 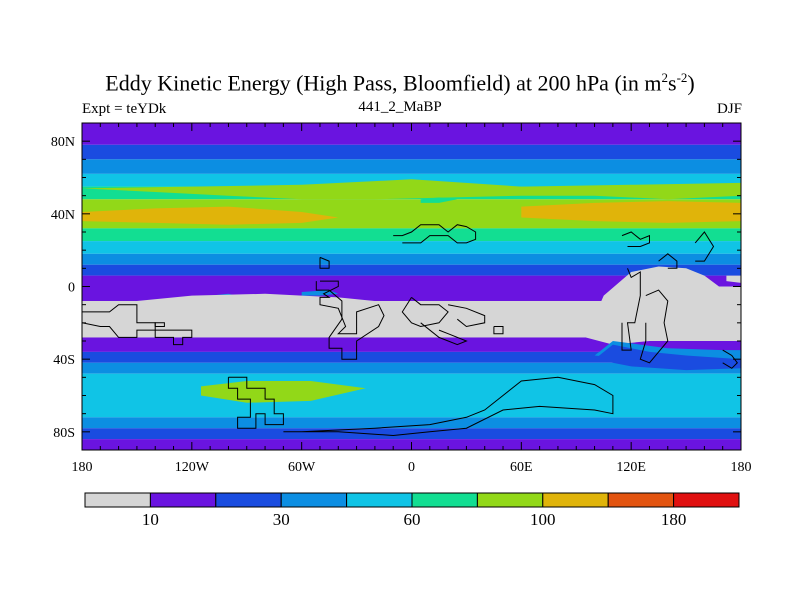 I want to click on colorbar-label: 100, so click(x=543, y=519).